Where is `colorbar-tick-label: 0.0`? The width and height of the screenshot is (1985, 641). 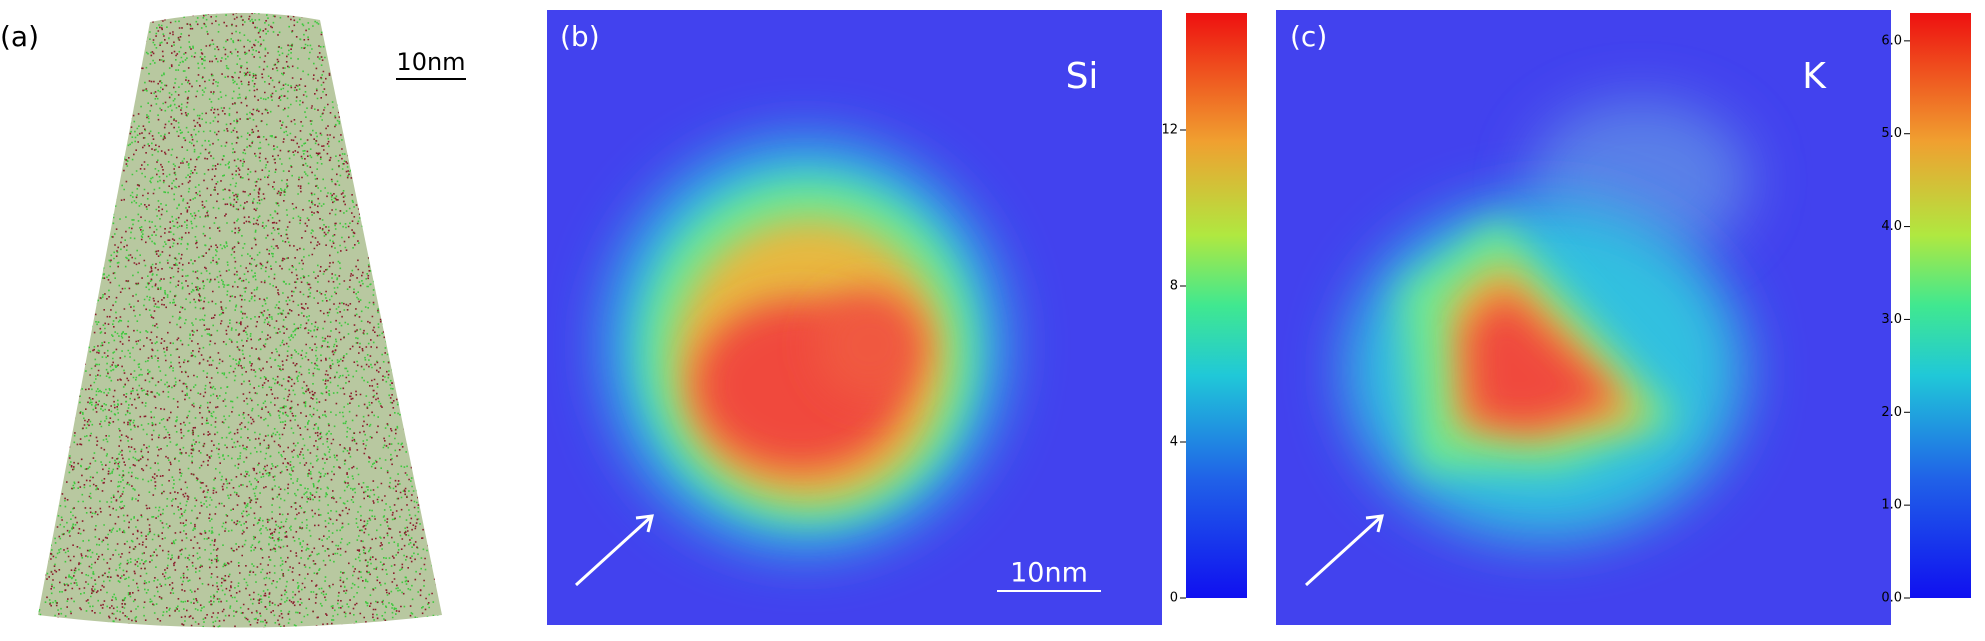 colorbar-tick-label: 0.0 is located at coordinates (1891, 598).